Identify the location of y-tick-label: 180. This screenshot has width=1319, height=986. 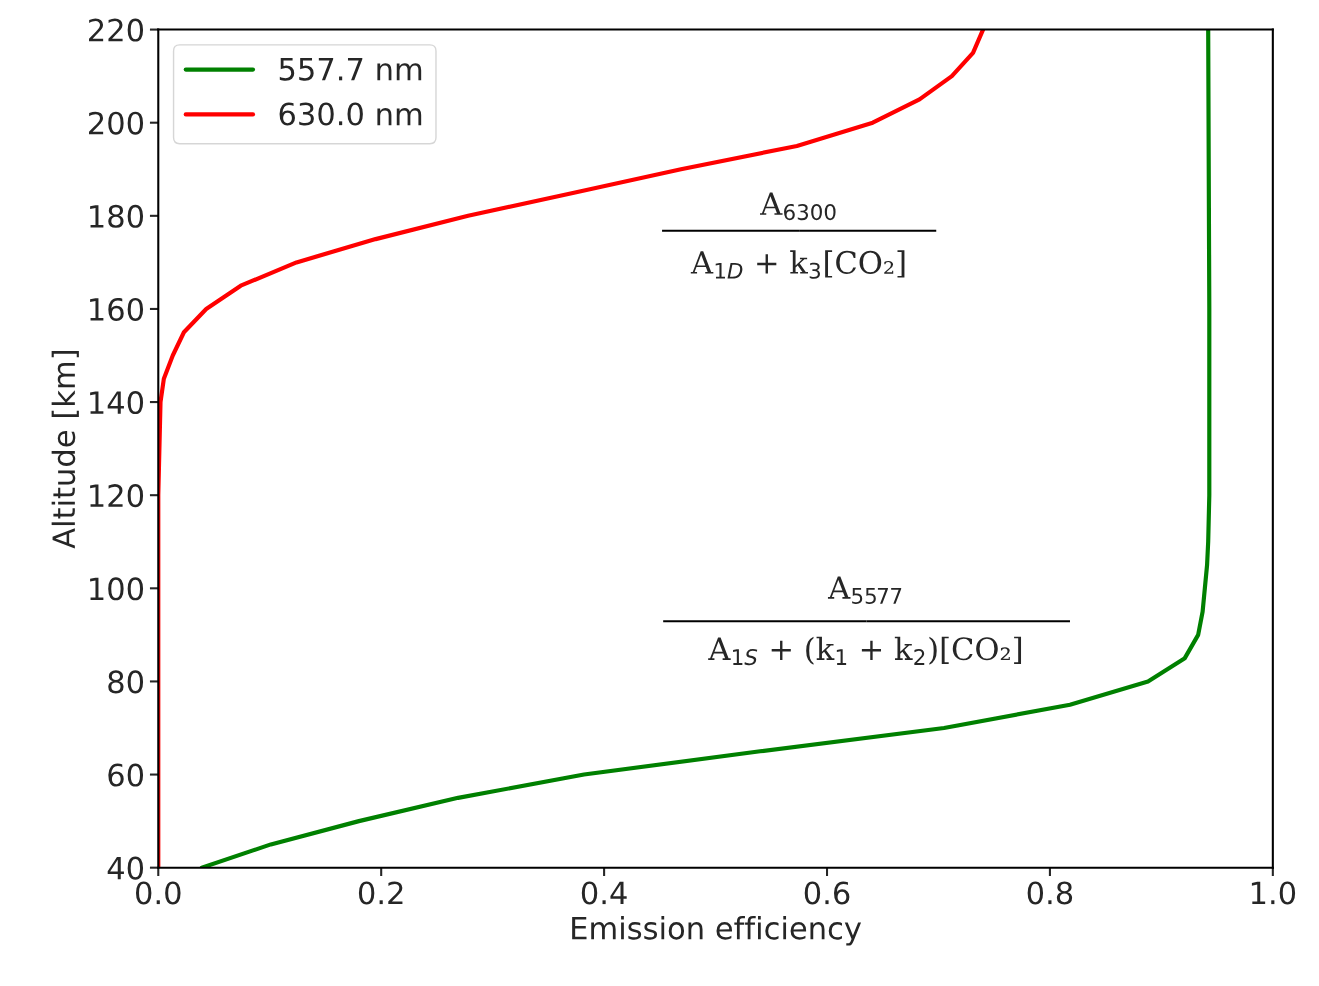
(117, 216).